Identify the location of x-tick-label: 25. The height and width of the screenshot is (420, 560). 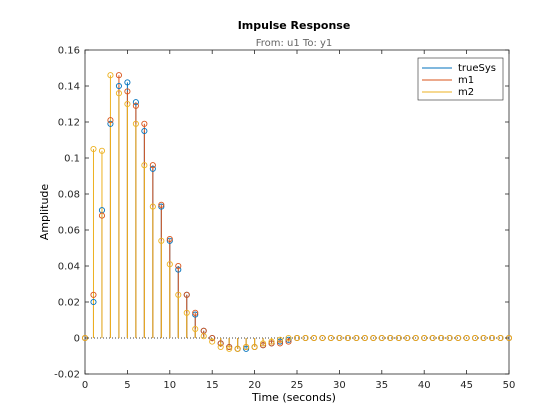
(297, 385).